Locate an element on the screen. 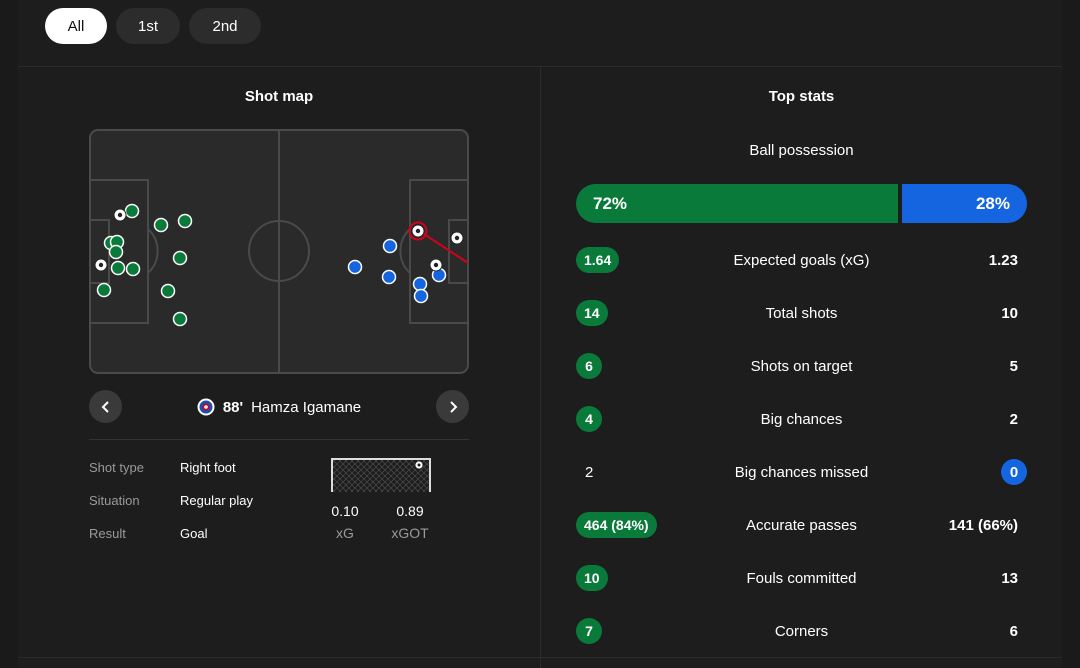  stat-away-value: 6 is located at coordinates (1013, 631).